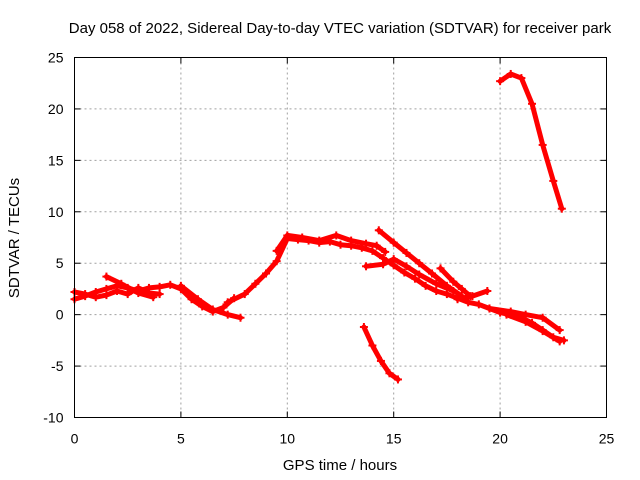 This screenshot has height=480, width=640. What do you see at coordinates (340, 465) in the screenshot?
I see `x-axis-label: GPS time / hours` at bounding box center [340, 465].